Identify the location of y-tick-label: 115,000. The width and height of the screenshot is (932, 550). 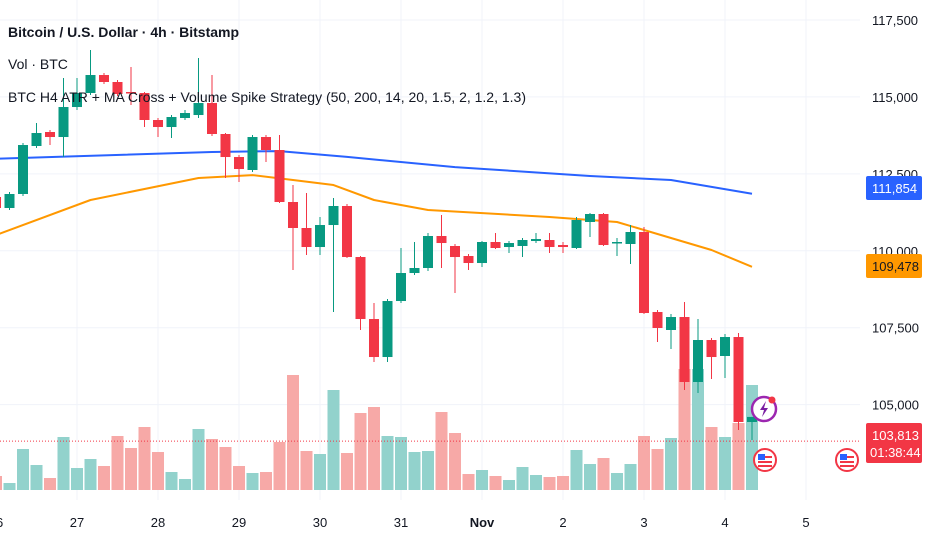
(895, 97).